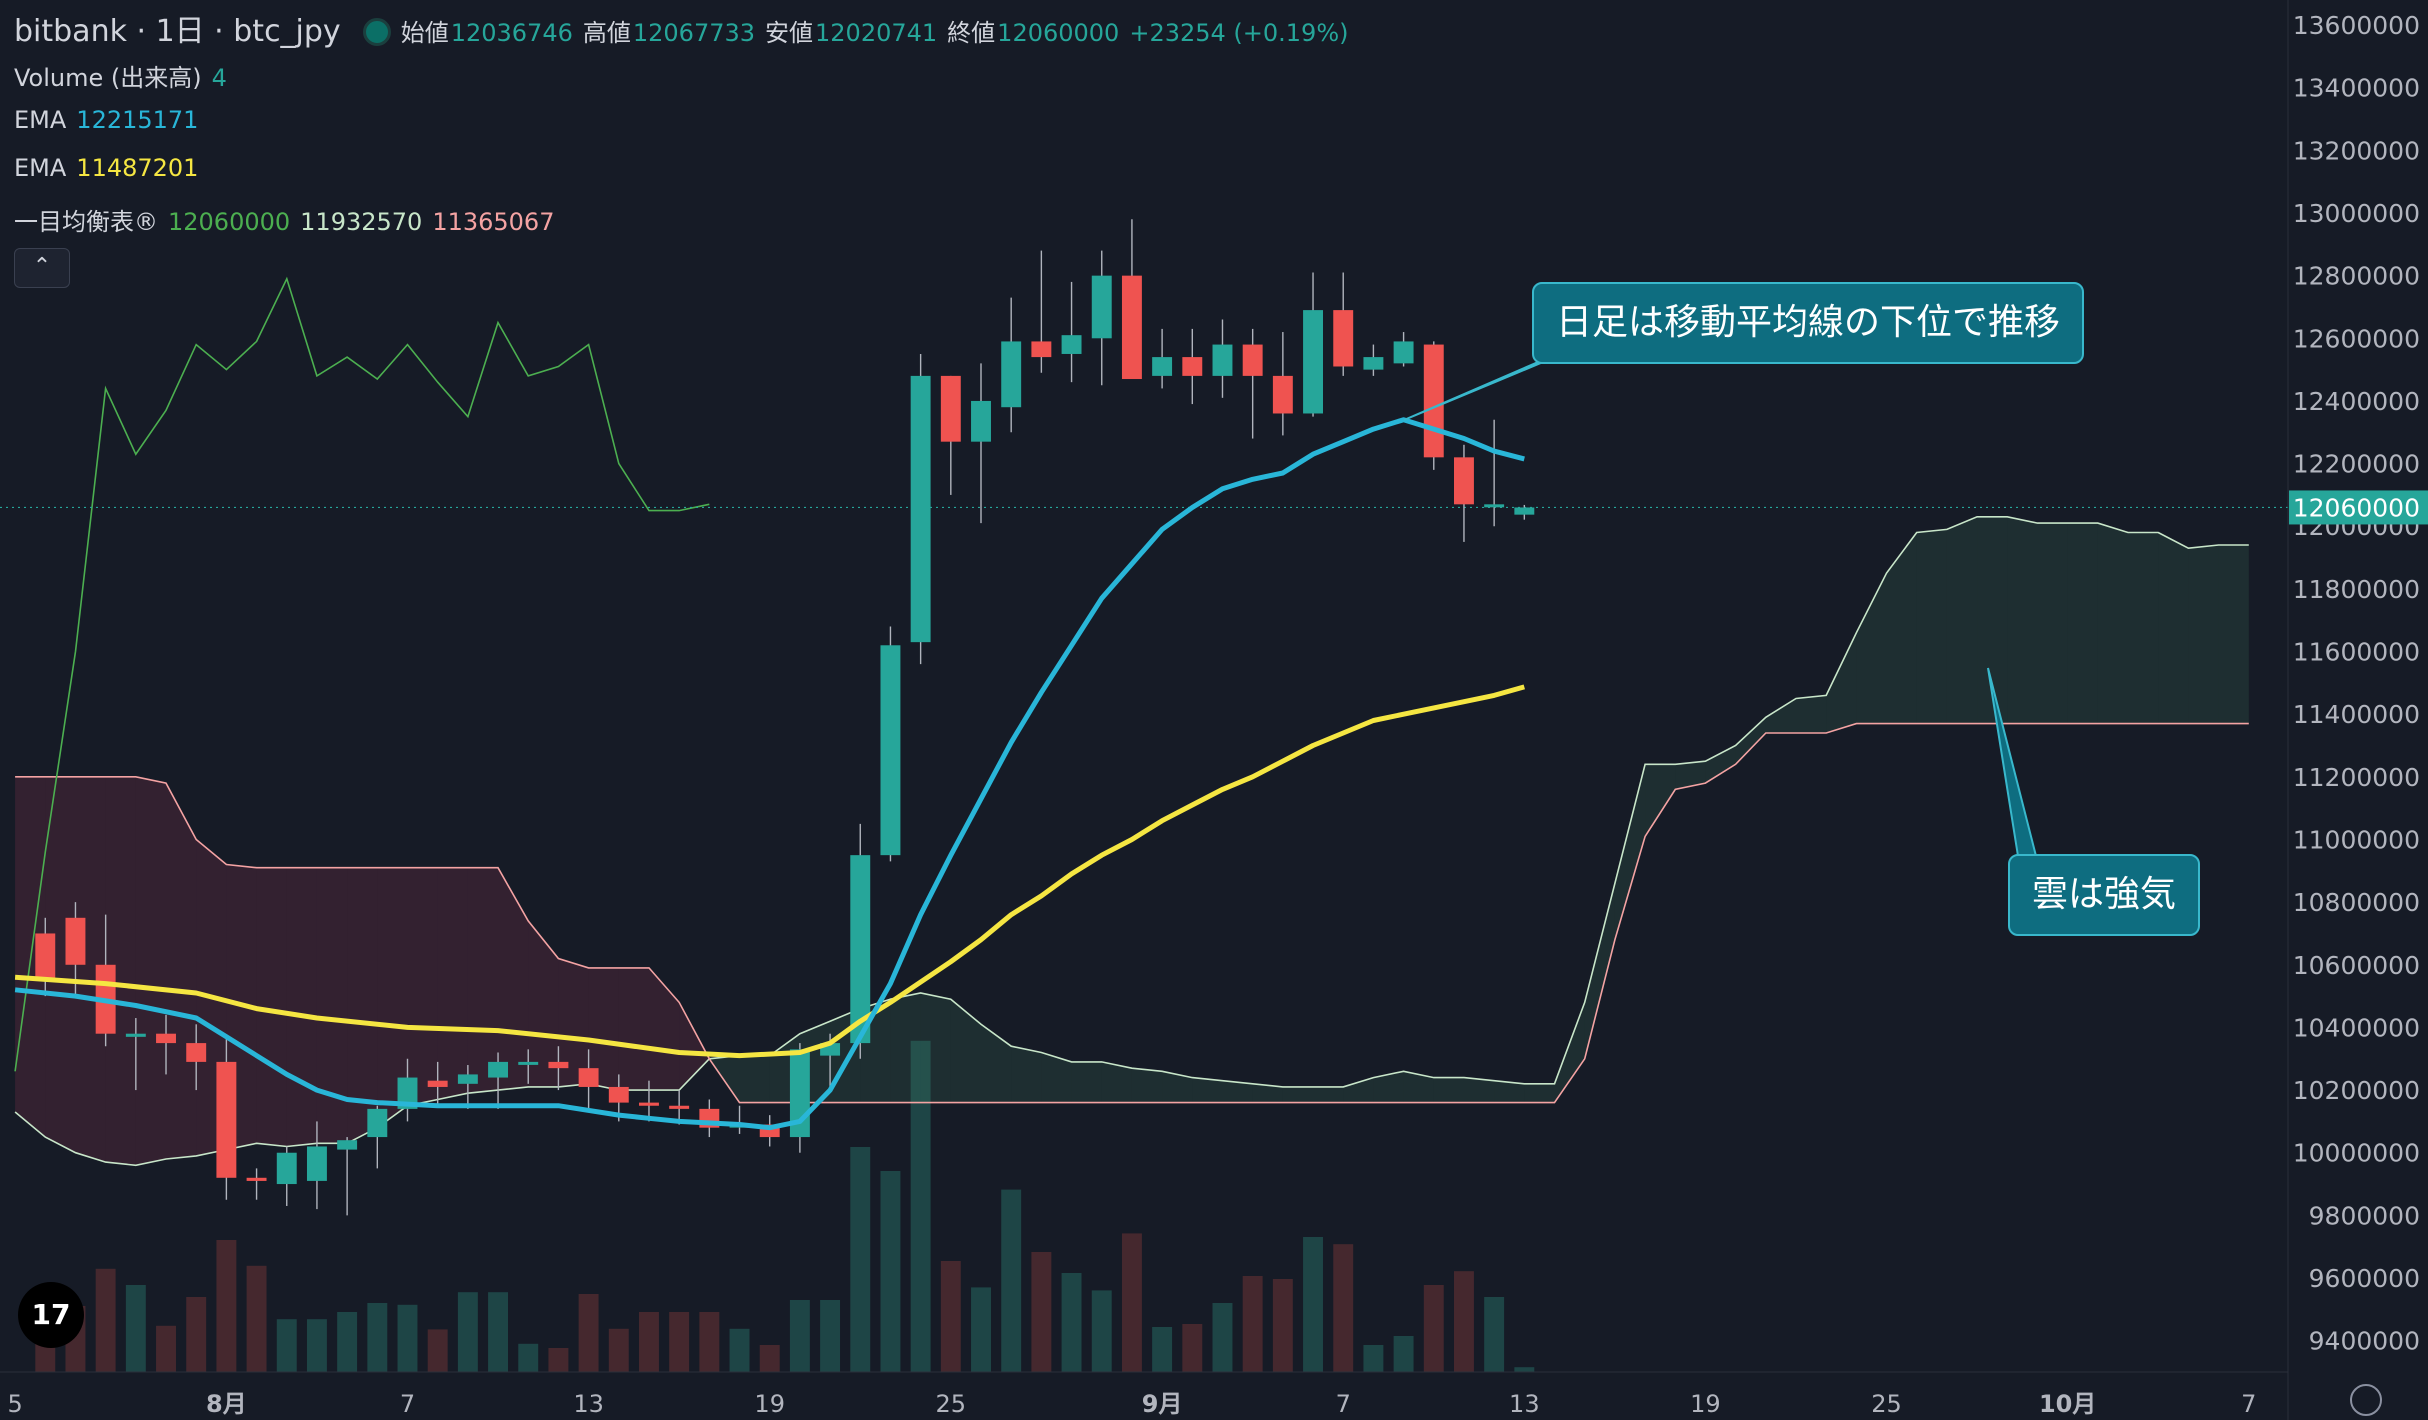 Image resolution: width=2428 pixels, height=1420 pixels. What do you see at coordinates (971, 33) in the screenshot?
I see `close-label: 終値` at bounding box center [971, 33].